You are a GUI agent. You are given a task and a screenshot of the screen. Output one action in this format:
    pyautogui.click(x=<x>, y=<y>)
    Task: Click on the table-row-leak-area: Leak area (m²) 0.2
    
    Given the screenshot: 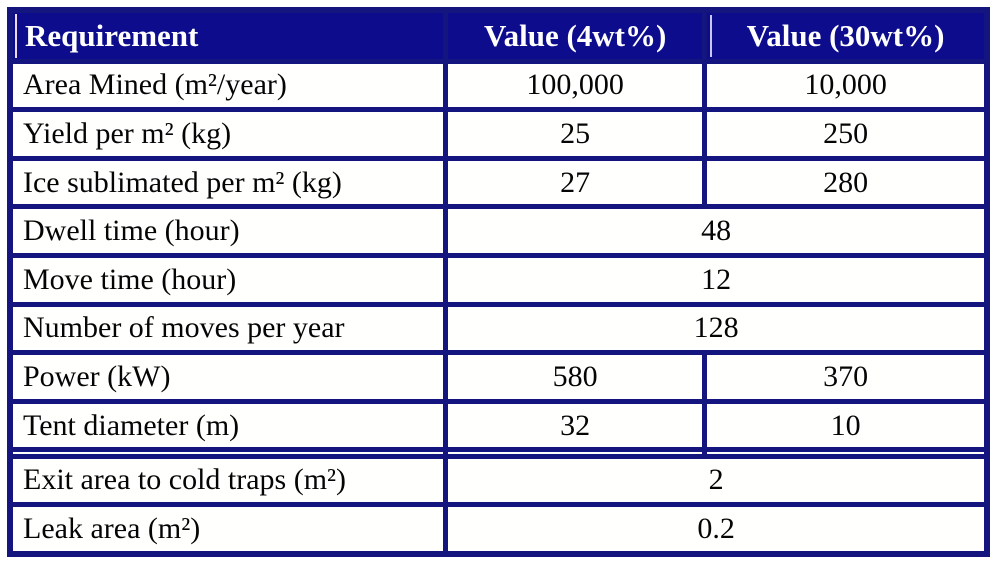 What is the action you would take?
    pyautogui.click(x=498, y=529)
    